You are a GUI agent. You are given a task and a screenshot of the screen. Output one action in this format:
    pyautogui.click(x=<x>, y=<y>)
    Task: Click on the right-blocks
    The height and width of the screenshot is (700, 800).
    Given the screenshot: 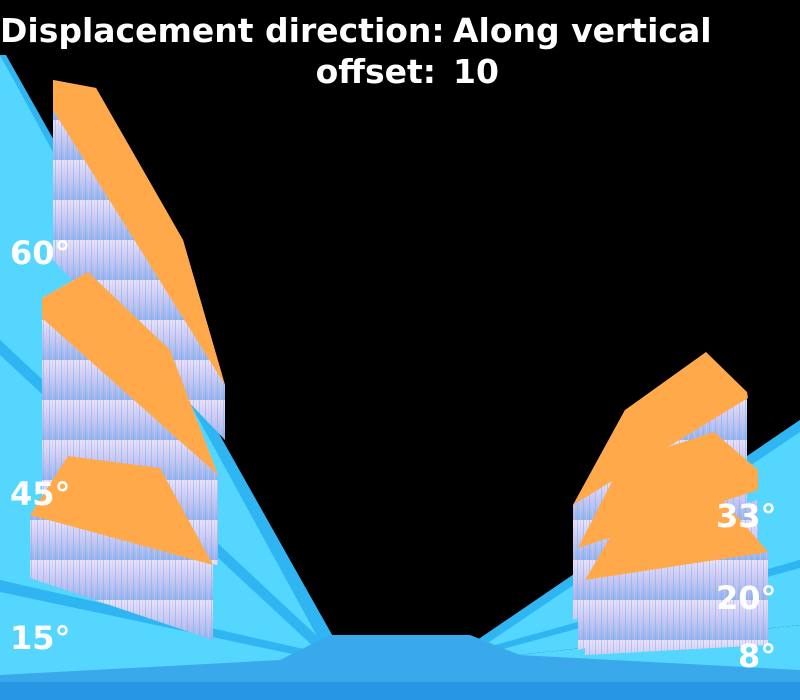 What is the action you would take?
    pyautogui.click(x=670, y=503)
    